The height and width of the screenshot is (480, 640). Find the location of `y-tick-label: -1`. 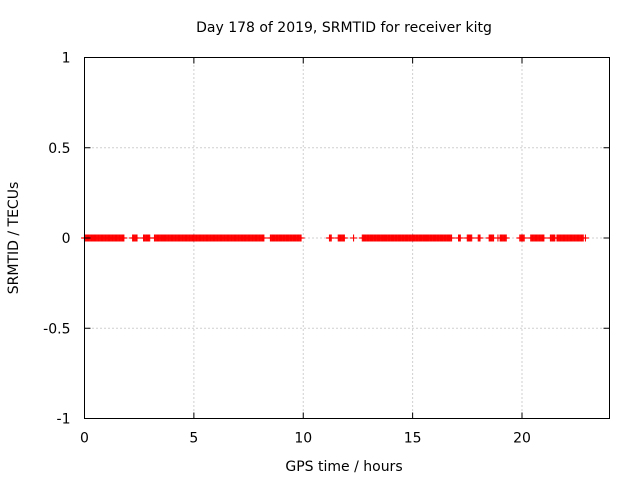

y-tick-label: -1 is located at coordinates (64, 420).